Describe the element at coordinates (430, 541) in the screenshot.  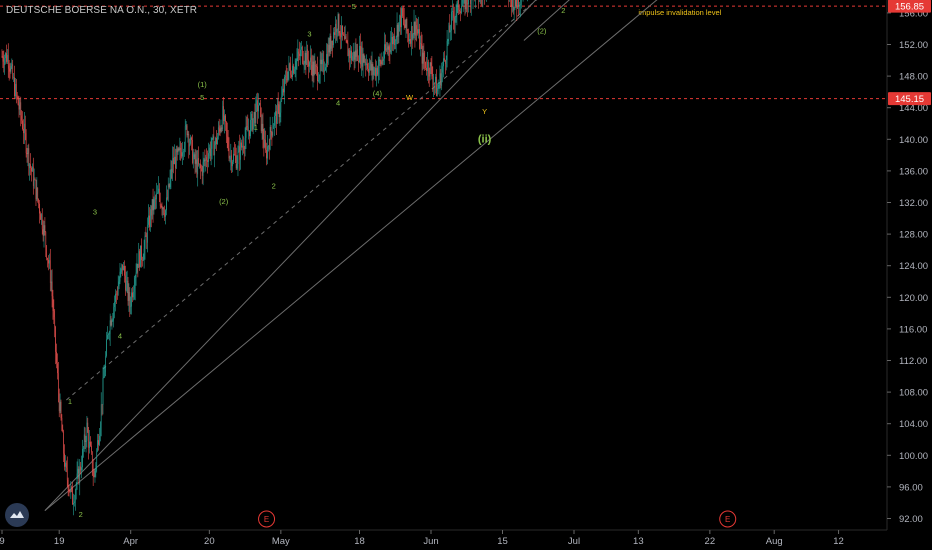
I see `x-tick-label: Jun` at that location.